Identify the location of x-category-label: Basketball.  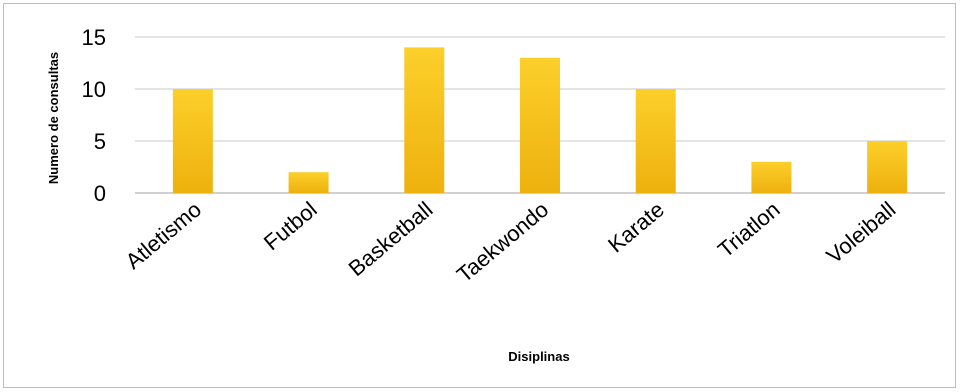
(391, 239).